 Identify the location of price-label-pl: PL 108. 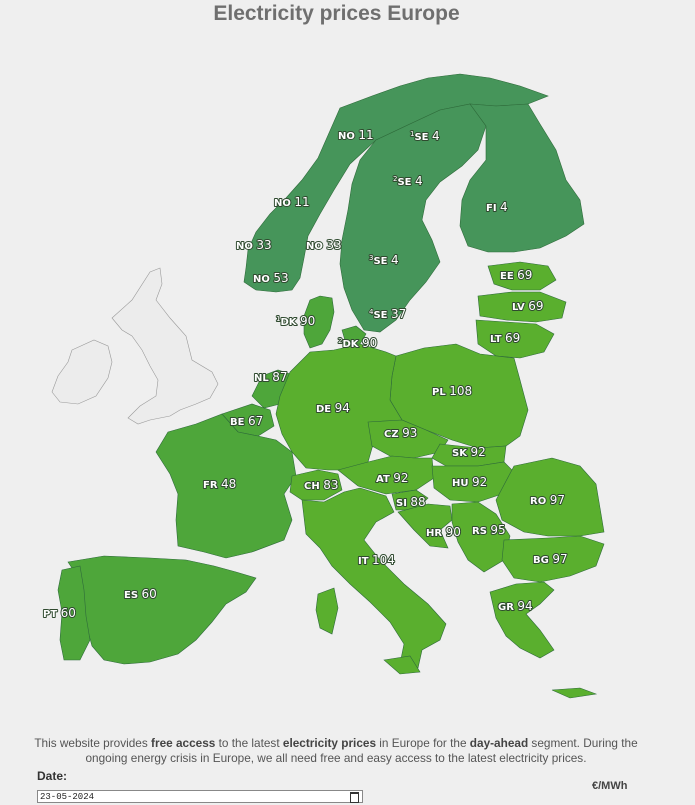
(452, 391).